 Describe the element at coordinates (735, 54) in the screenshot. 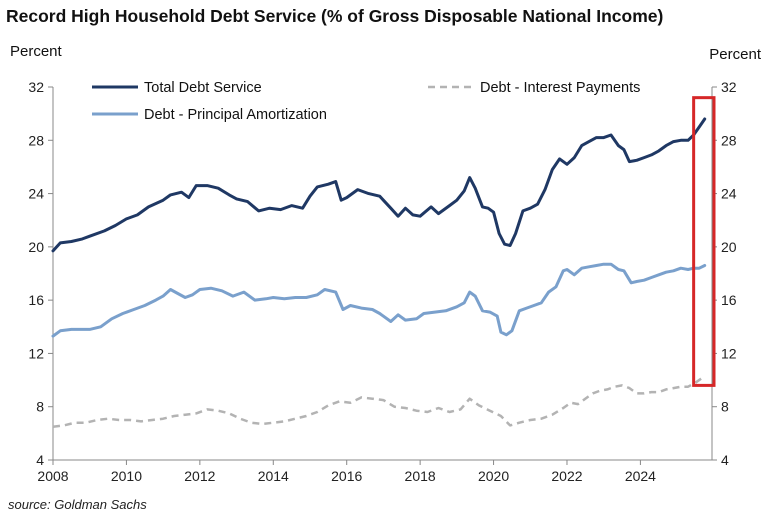

I see `y-axis-title-right: Percent` at that location.